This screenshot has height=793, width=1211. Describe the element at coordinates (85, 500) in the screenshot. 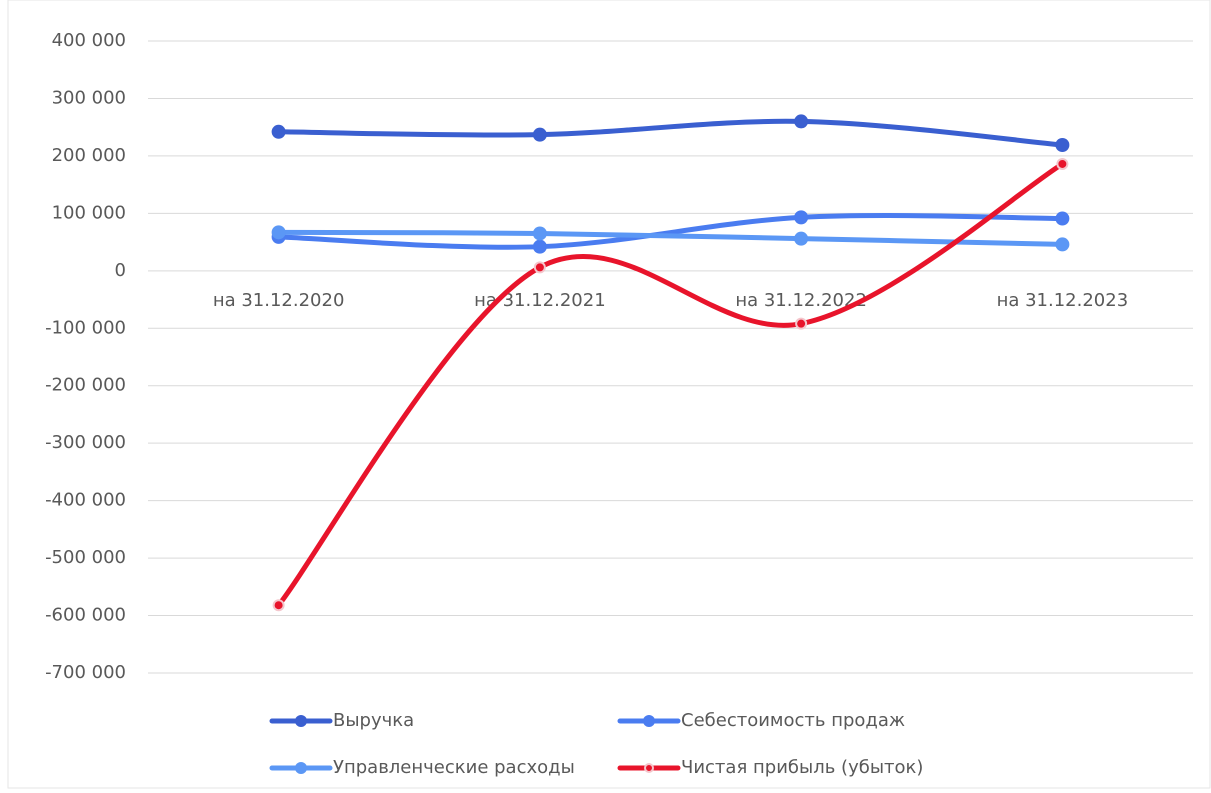

I see `y-tick-label: -400 000` at that location.